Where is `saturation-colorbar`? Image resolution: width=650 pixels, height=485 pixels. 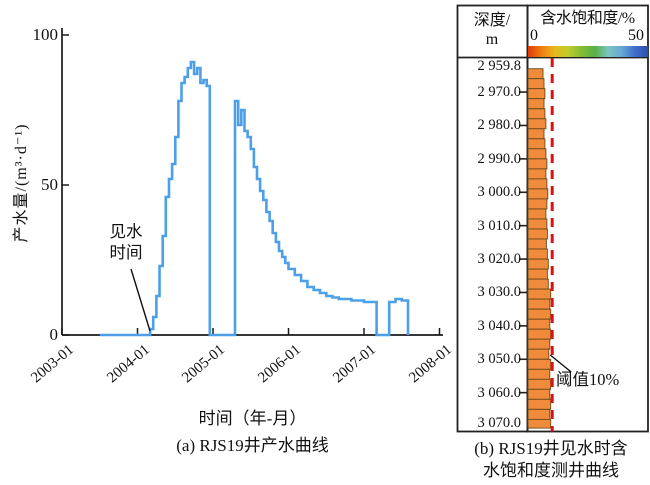 saturation-colorbar is located at coordinates (588, 51).